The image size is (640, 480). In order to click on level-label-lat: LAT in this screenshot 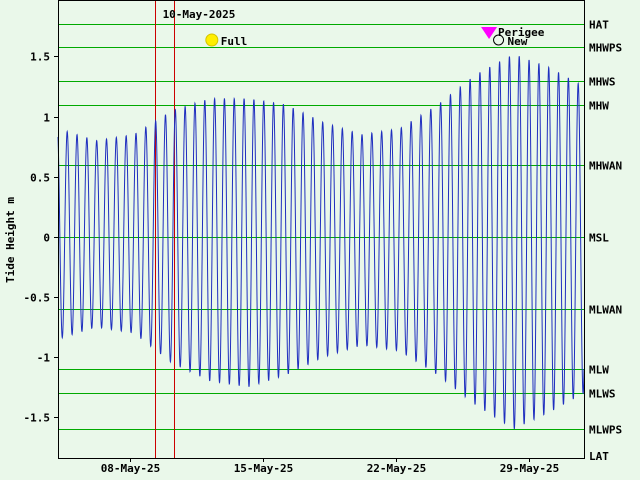, I will do `click(599, 456)`.